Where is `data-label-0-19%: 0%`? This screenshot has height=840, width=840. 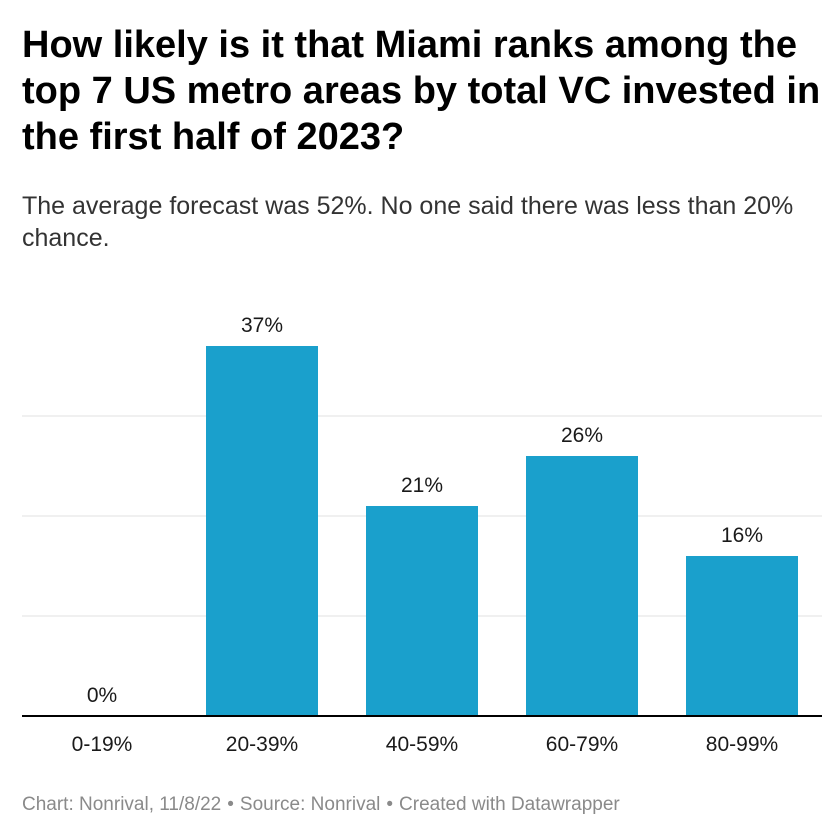 data-label-0-19%: 0% is located at coordinates (102, 695).